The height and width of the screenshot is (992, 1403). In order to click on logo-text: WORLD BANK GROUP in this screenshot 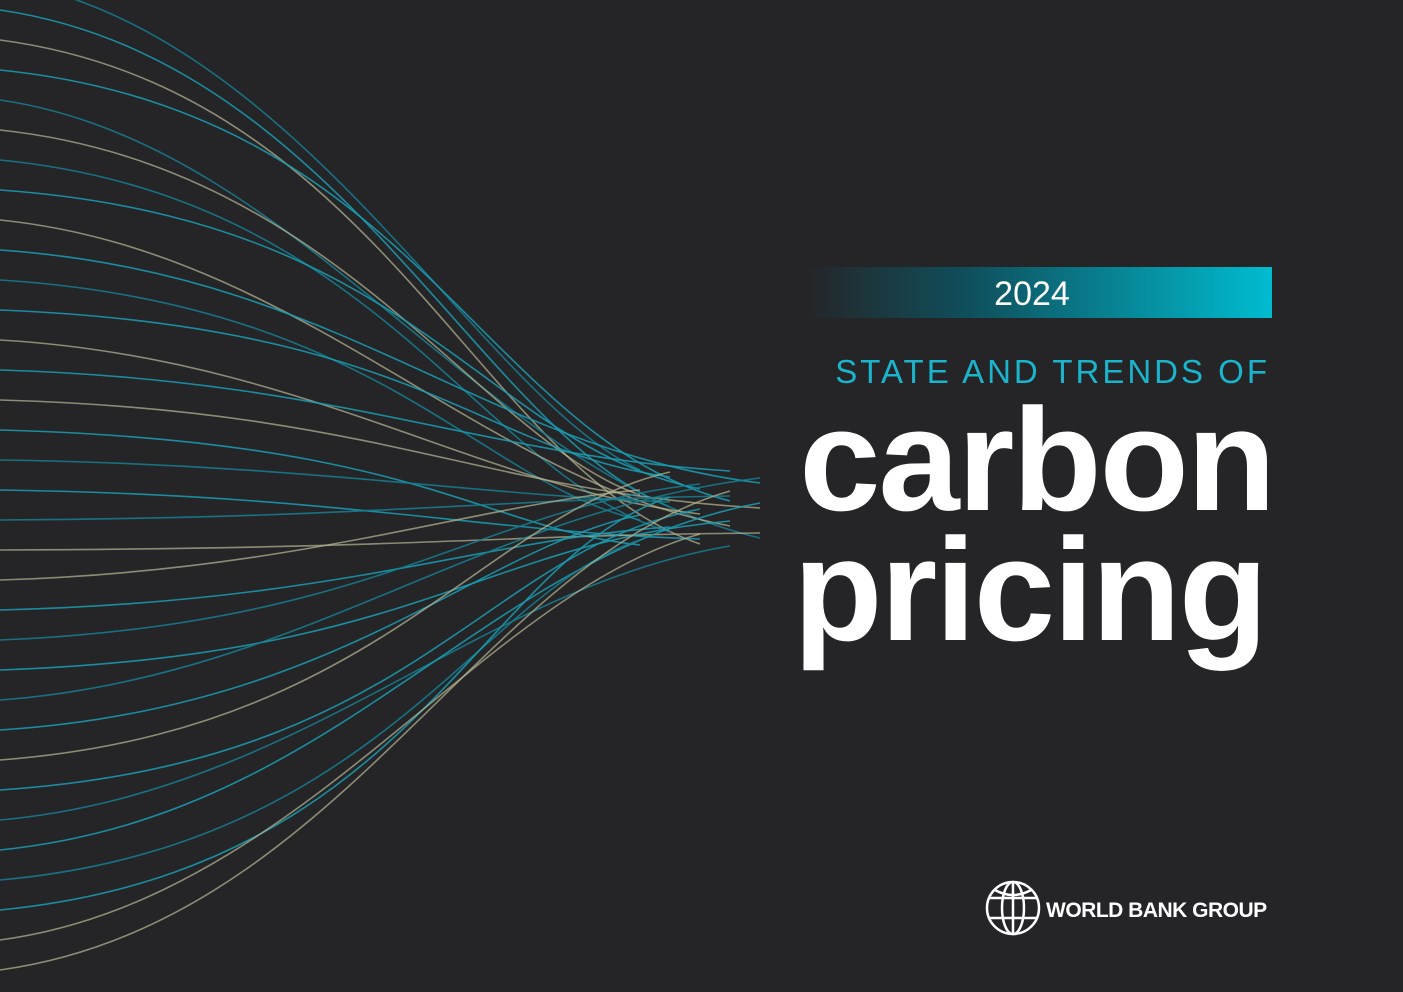, I will do `click(1156, 910)`.